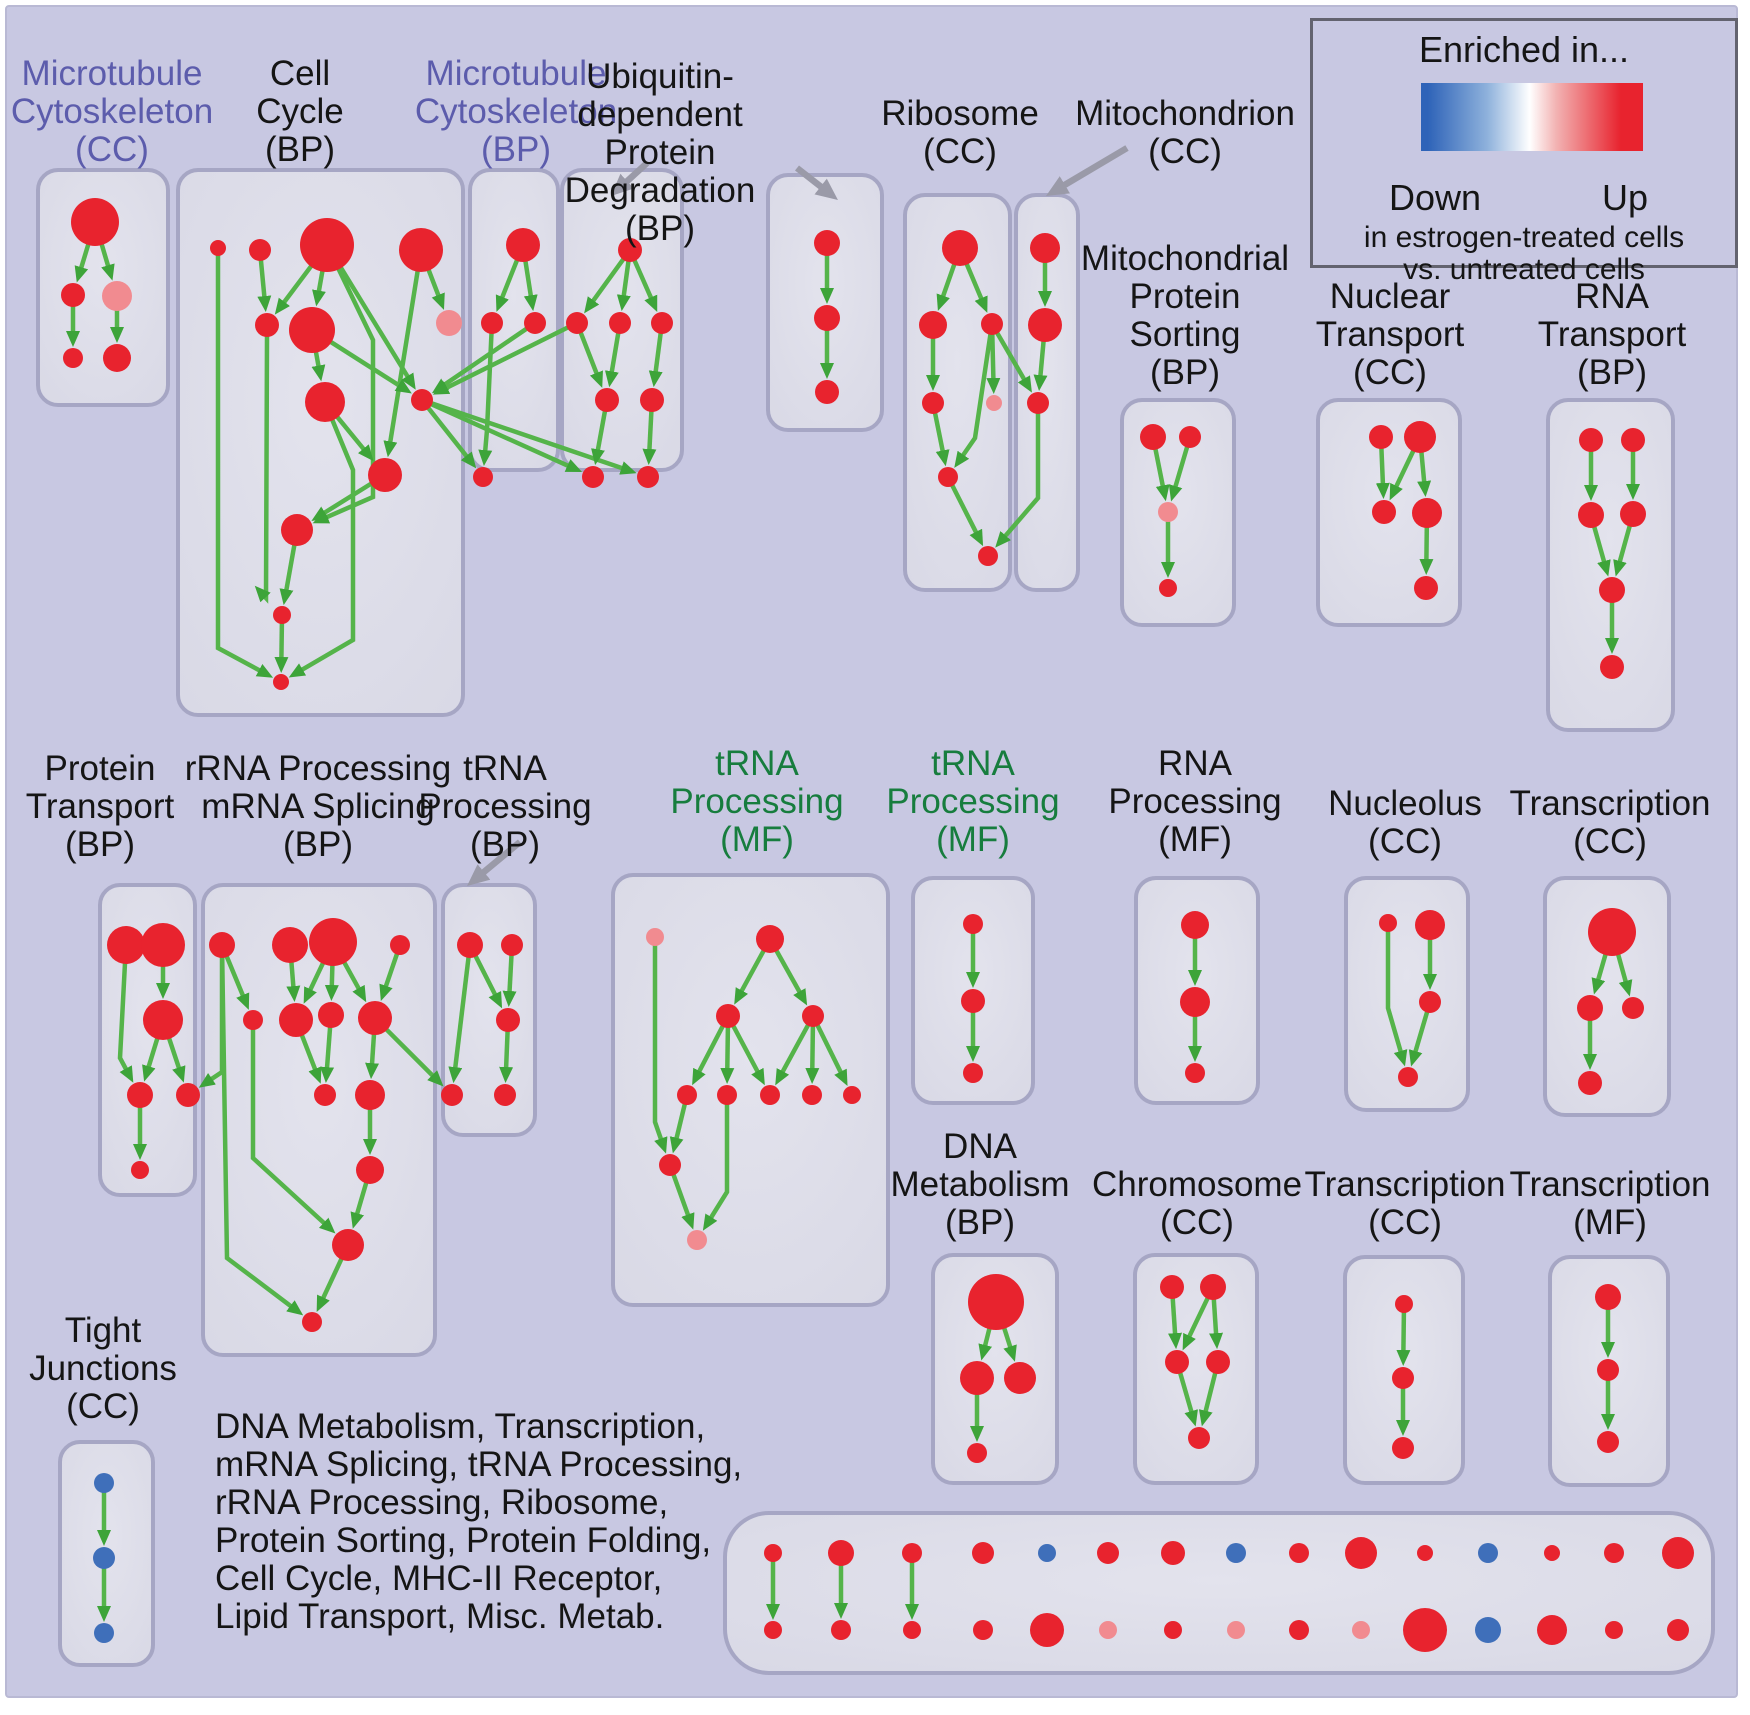  Describe the element at coordinates (244, 466) in the screenshot. I see `edge-cc.0-cc.12` at that location.